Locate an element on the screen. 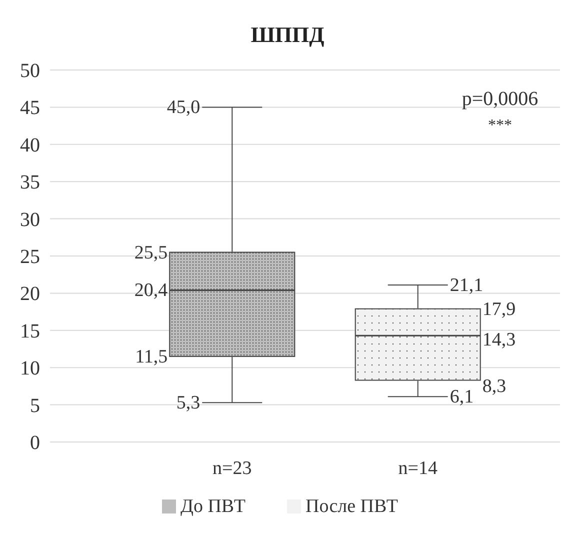  annotation: 8,3 is located at coordinates (494, 387).